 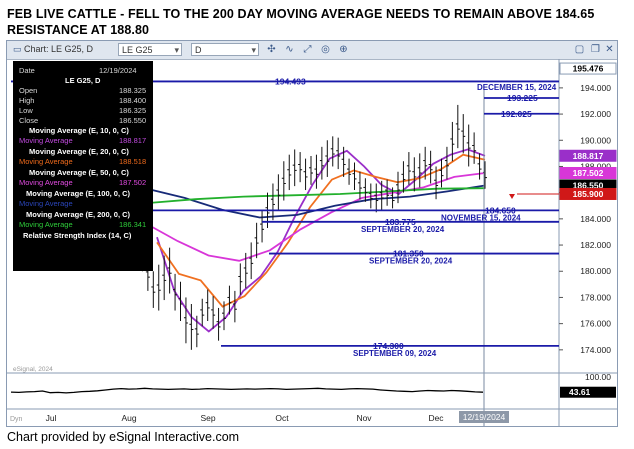 I want to click on price-badge-label: 186.550, so click(x=588, y=185).